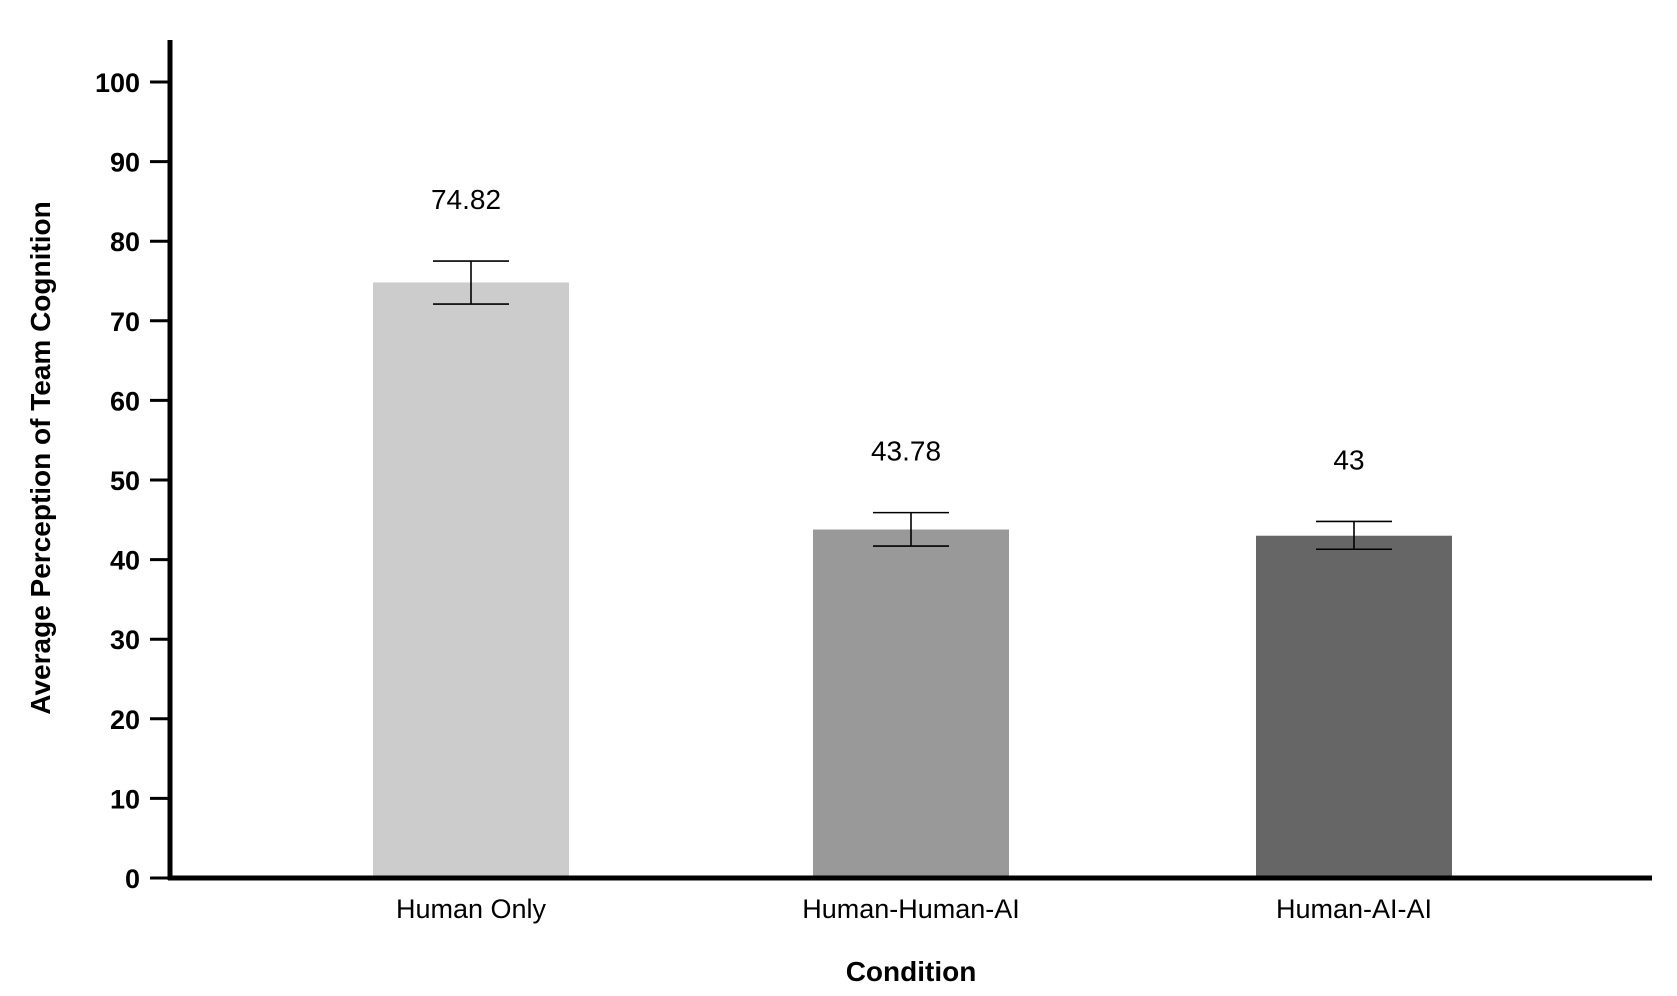 The width and height of the screenshot is (1677, 996). I want to click on y-tick-label: 30, so click(125, 640).